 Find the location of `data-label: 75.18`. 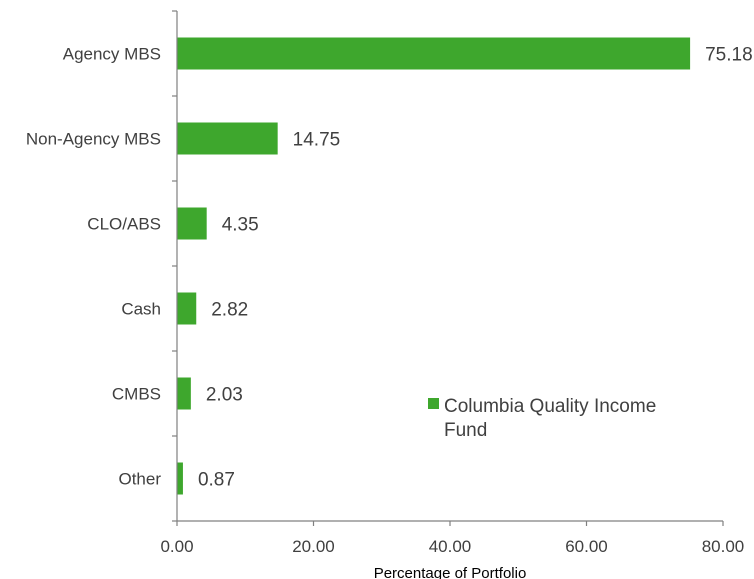

data-label: 75.18 is located at coordinates (729, 55).